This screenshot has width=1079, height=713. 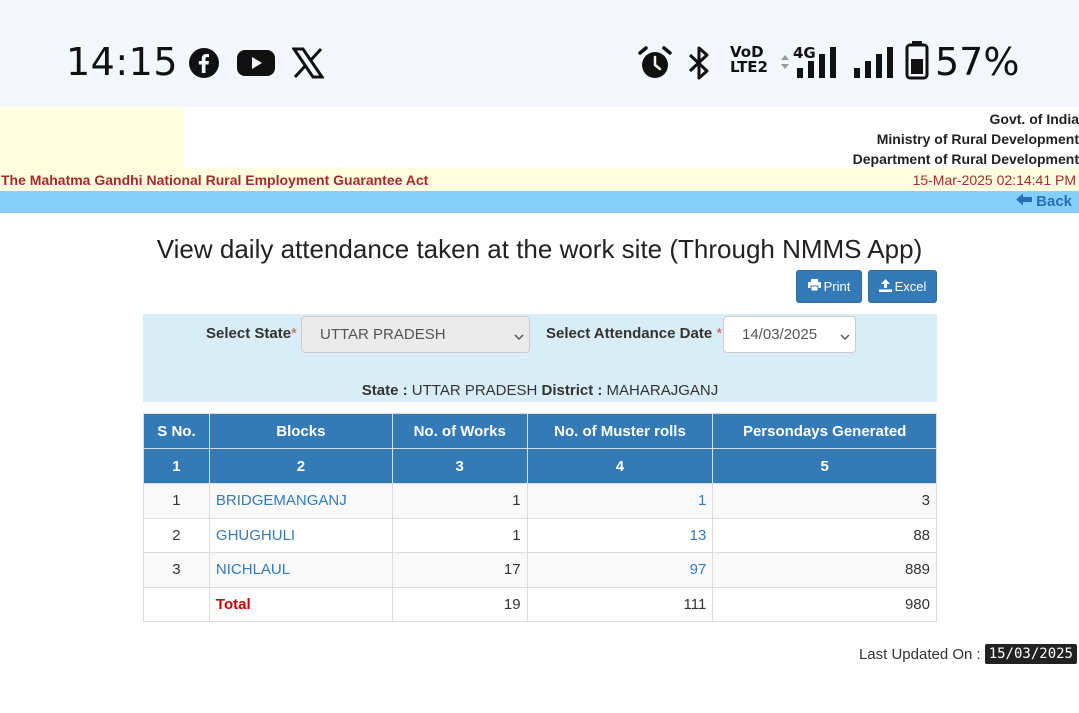 What do you see at coordinates (539, 202) in the screenshot?
I see `back-bar: Back` at bounding box center [539, 202].